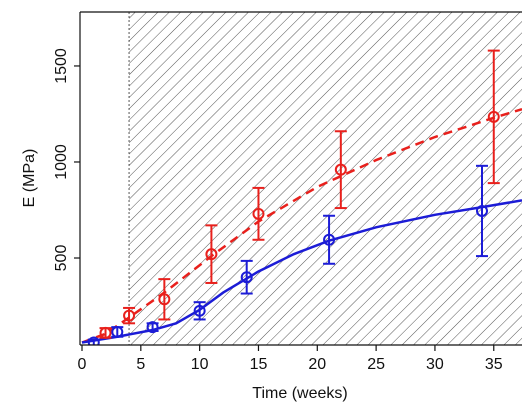 This screenshot has width=522, height=412. I want to click on y-tick-label: 1500, so click(61, 66).